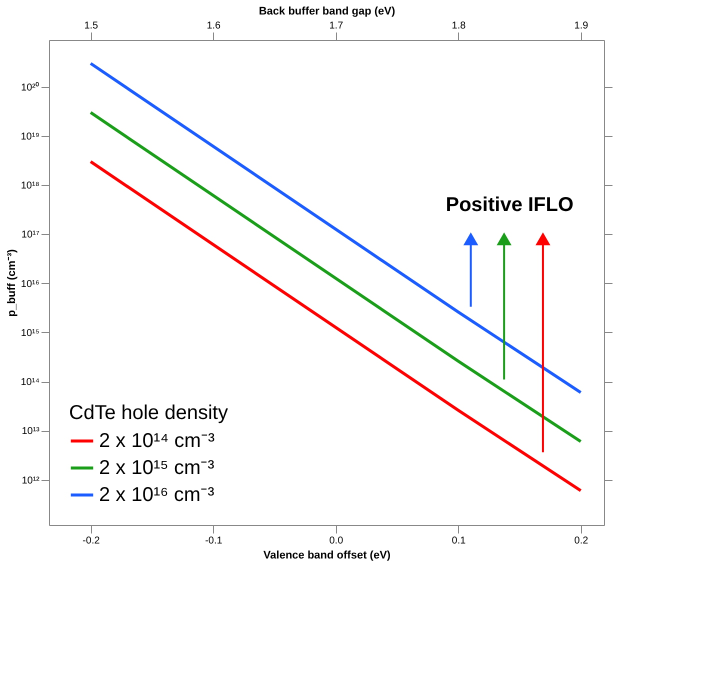 The width and height of the screenshot is (704, 676). I want to click on legend-title: CdTe hole density, so click(148, 413).